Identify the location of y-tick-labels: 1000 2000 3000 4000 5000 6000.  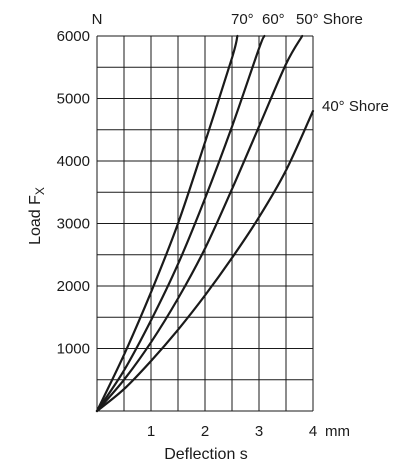
(73, 193).